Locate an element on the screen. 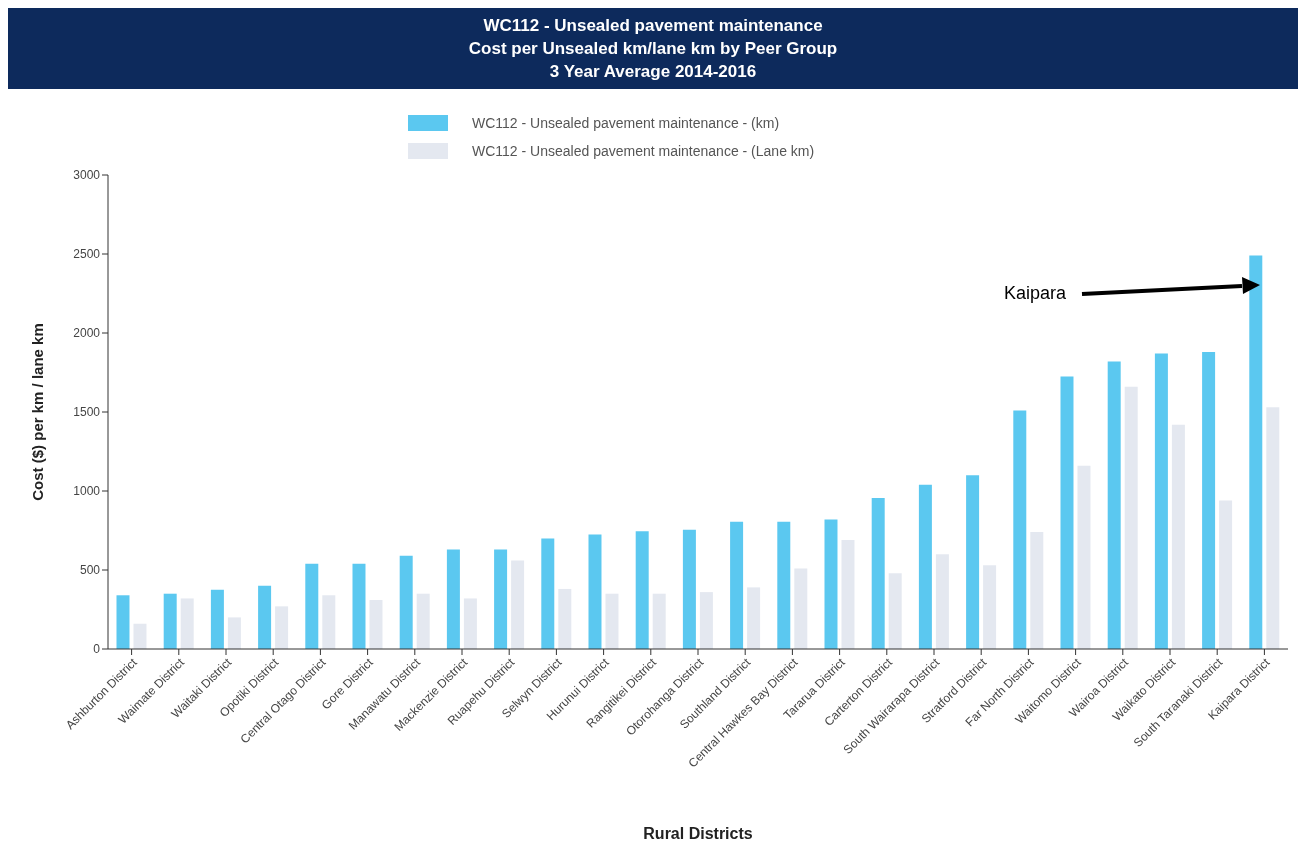 Image resolution: width=1304 pixels, height=861 pixels. y-tick-label: 1000 is located at coordinates (87, 491).